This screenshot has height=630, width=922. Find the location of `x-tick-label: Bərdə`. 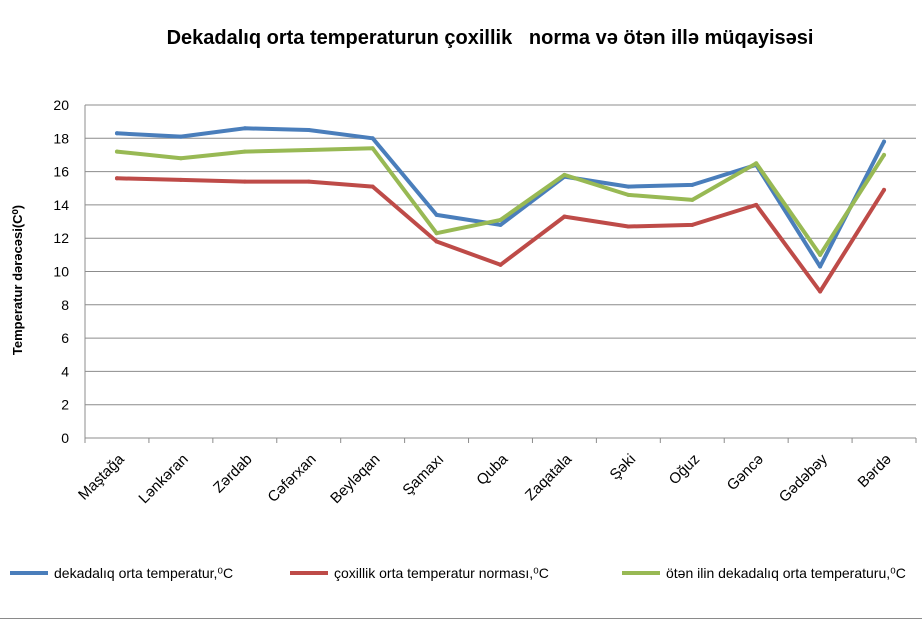

x-tick-label: Bərdə is located at coordinates (875, 471).